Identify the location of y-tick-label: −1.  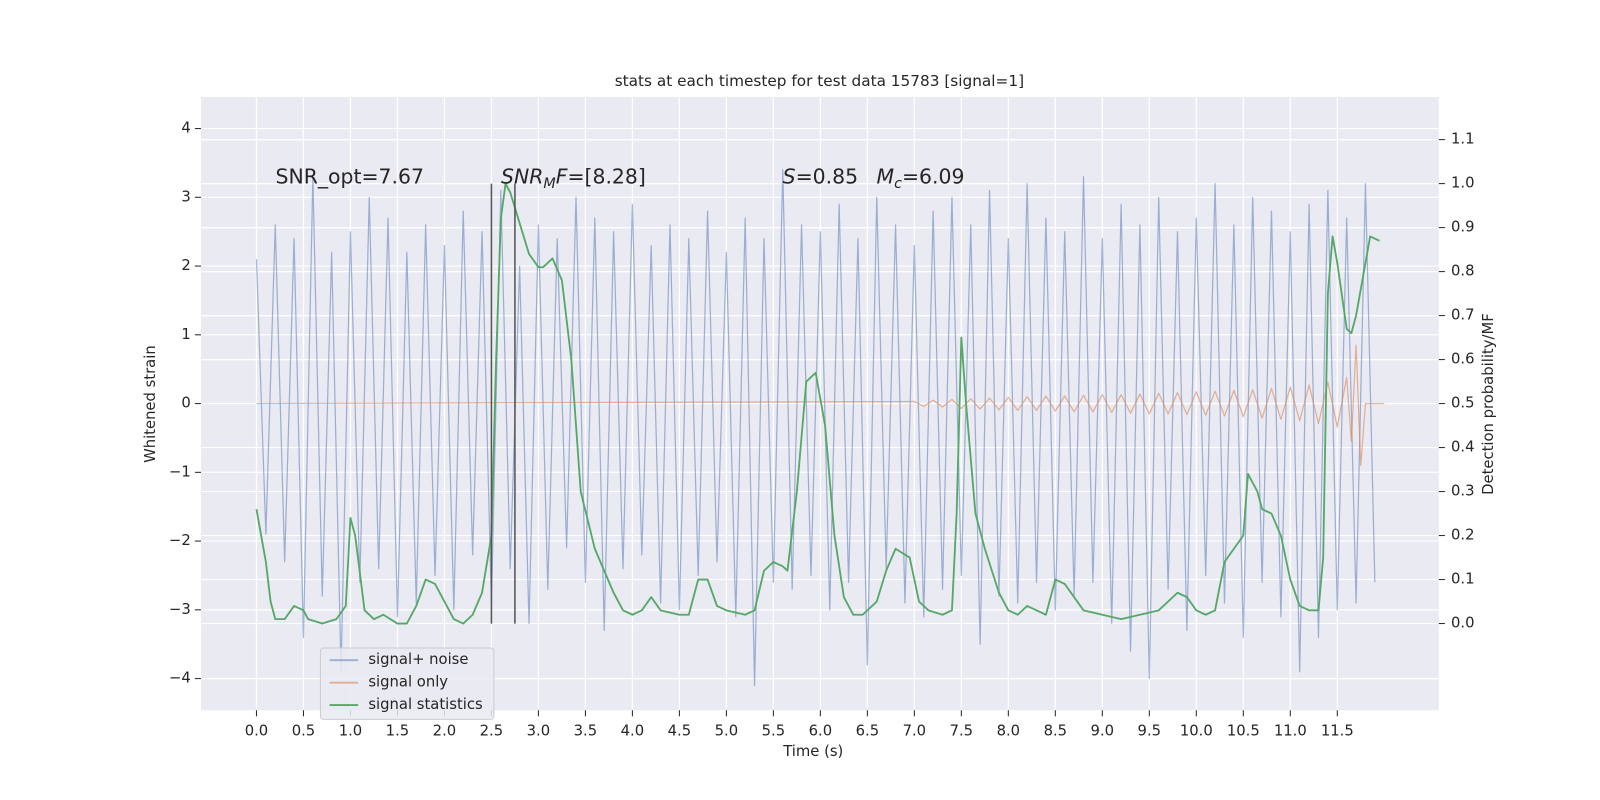
(180, 471).